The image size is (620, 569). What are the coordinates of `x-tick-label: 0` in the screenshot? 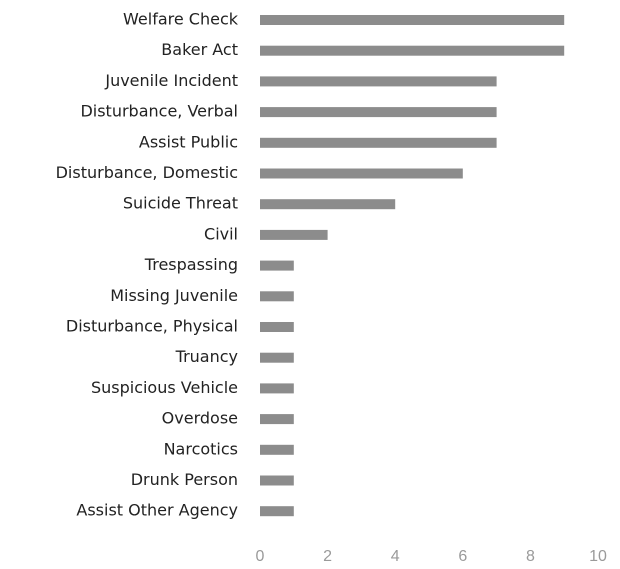 It's located at (260, 556).